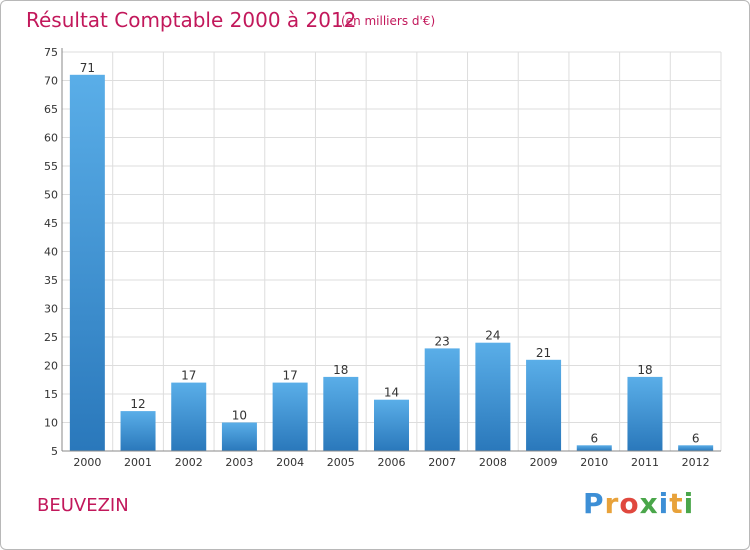  Describe the element at coordinates (87, 68) in the screenshot. I see `data-label: 71` at that location.